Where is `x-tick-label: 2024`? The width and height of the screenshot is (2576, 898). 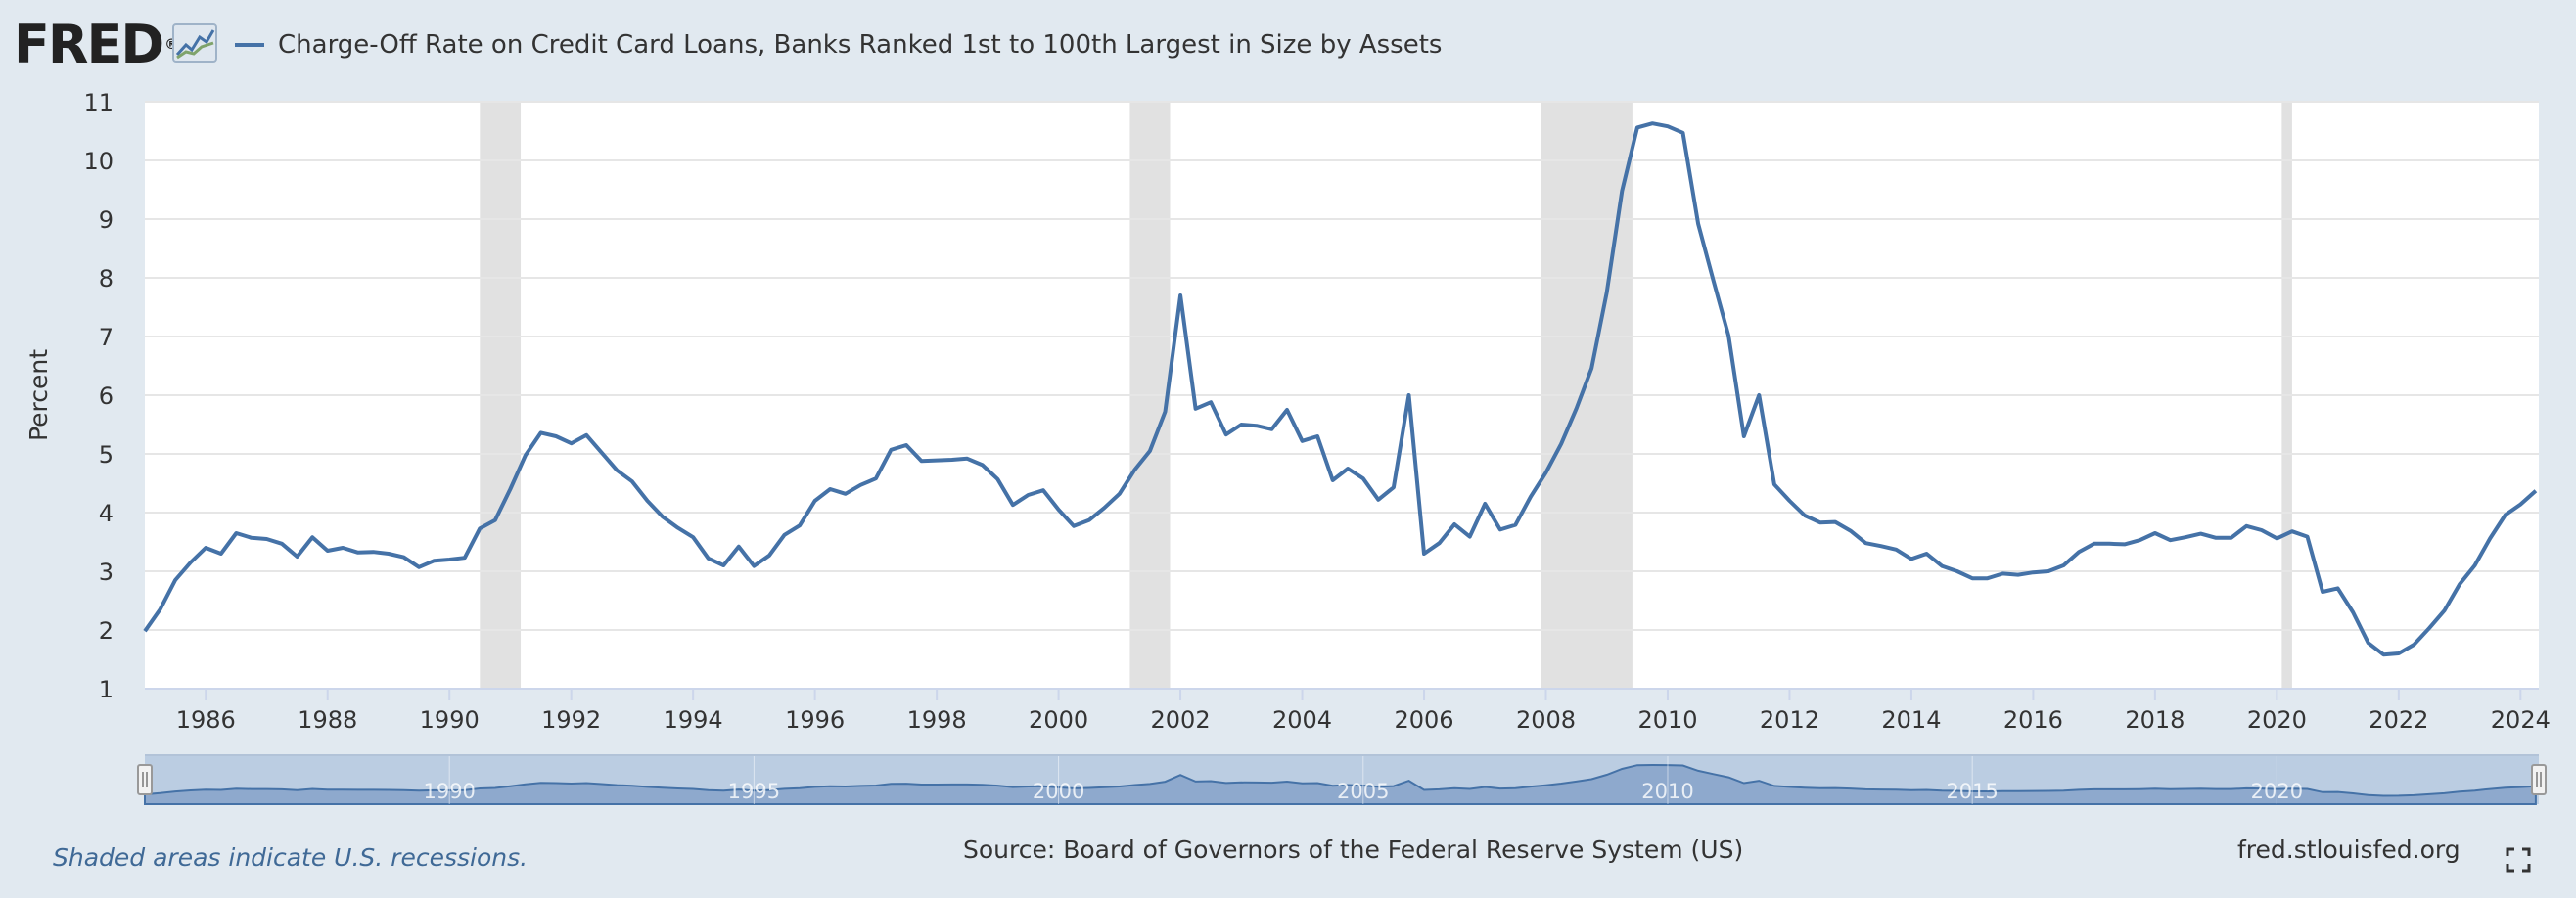
x-tick-label: 2024 is located at coordinates (2521, 720).